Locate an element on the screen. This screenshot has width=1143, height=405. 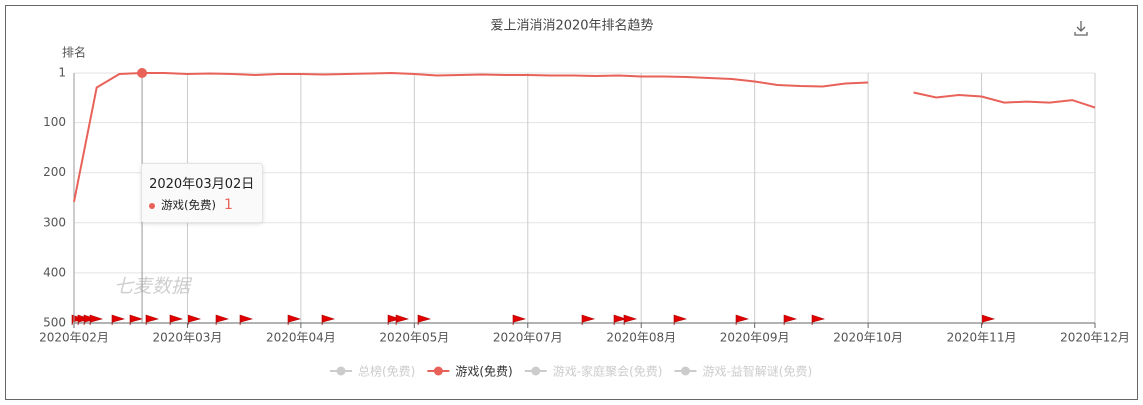
tooltip-series: 游戏(免费) is located at coordinates (189, 205).